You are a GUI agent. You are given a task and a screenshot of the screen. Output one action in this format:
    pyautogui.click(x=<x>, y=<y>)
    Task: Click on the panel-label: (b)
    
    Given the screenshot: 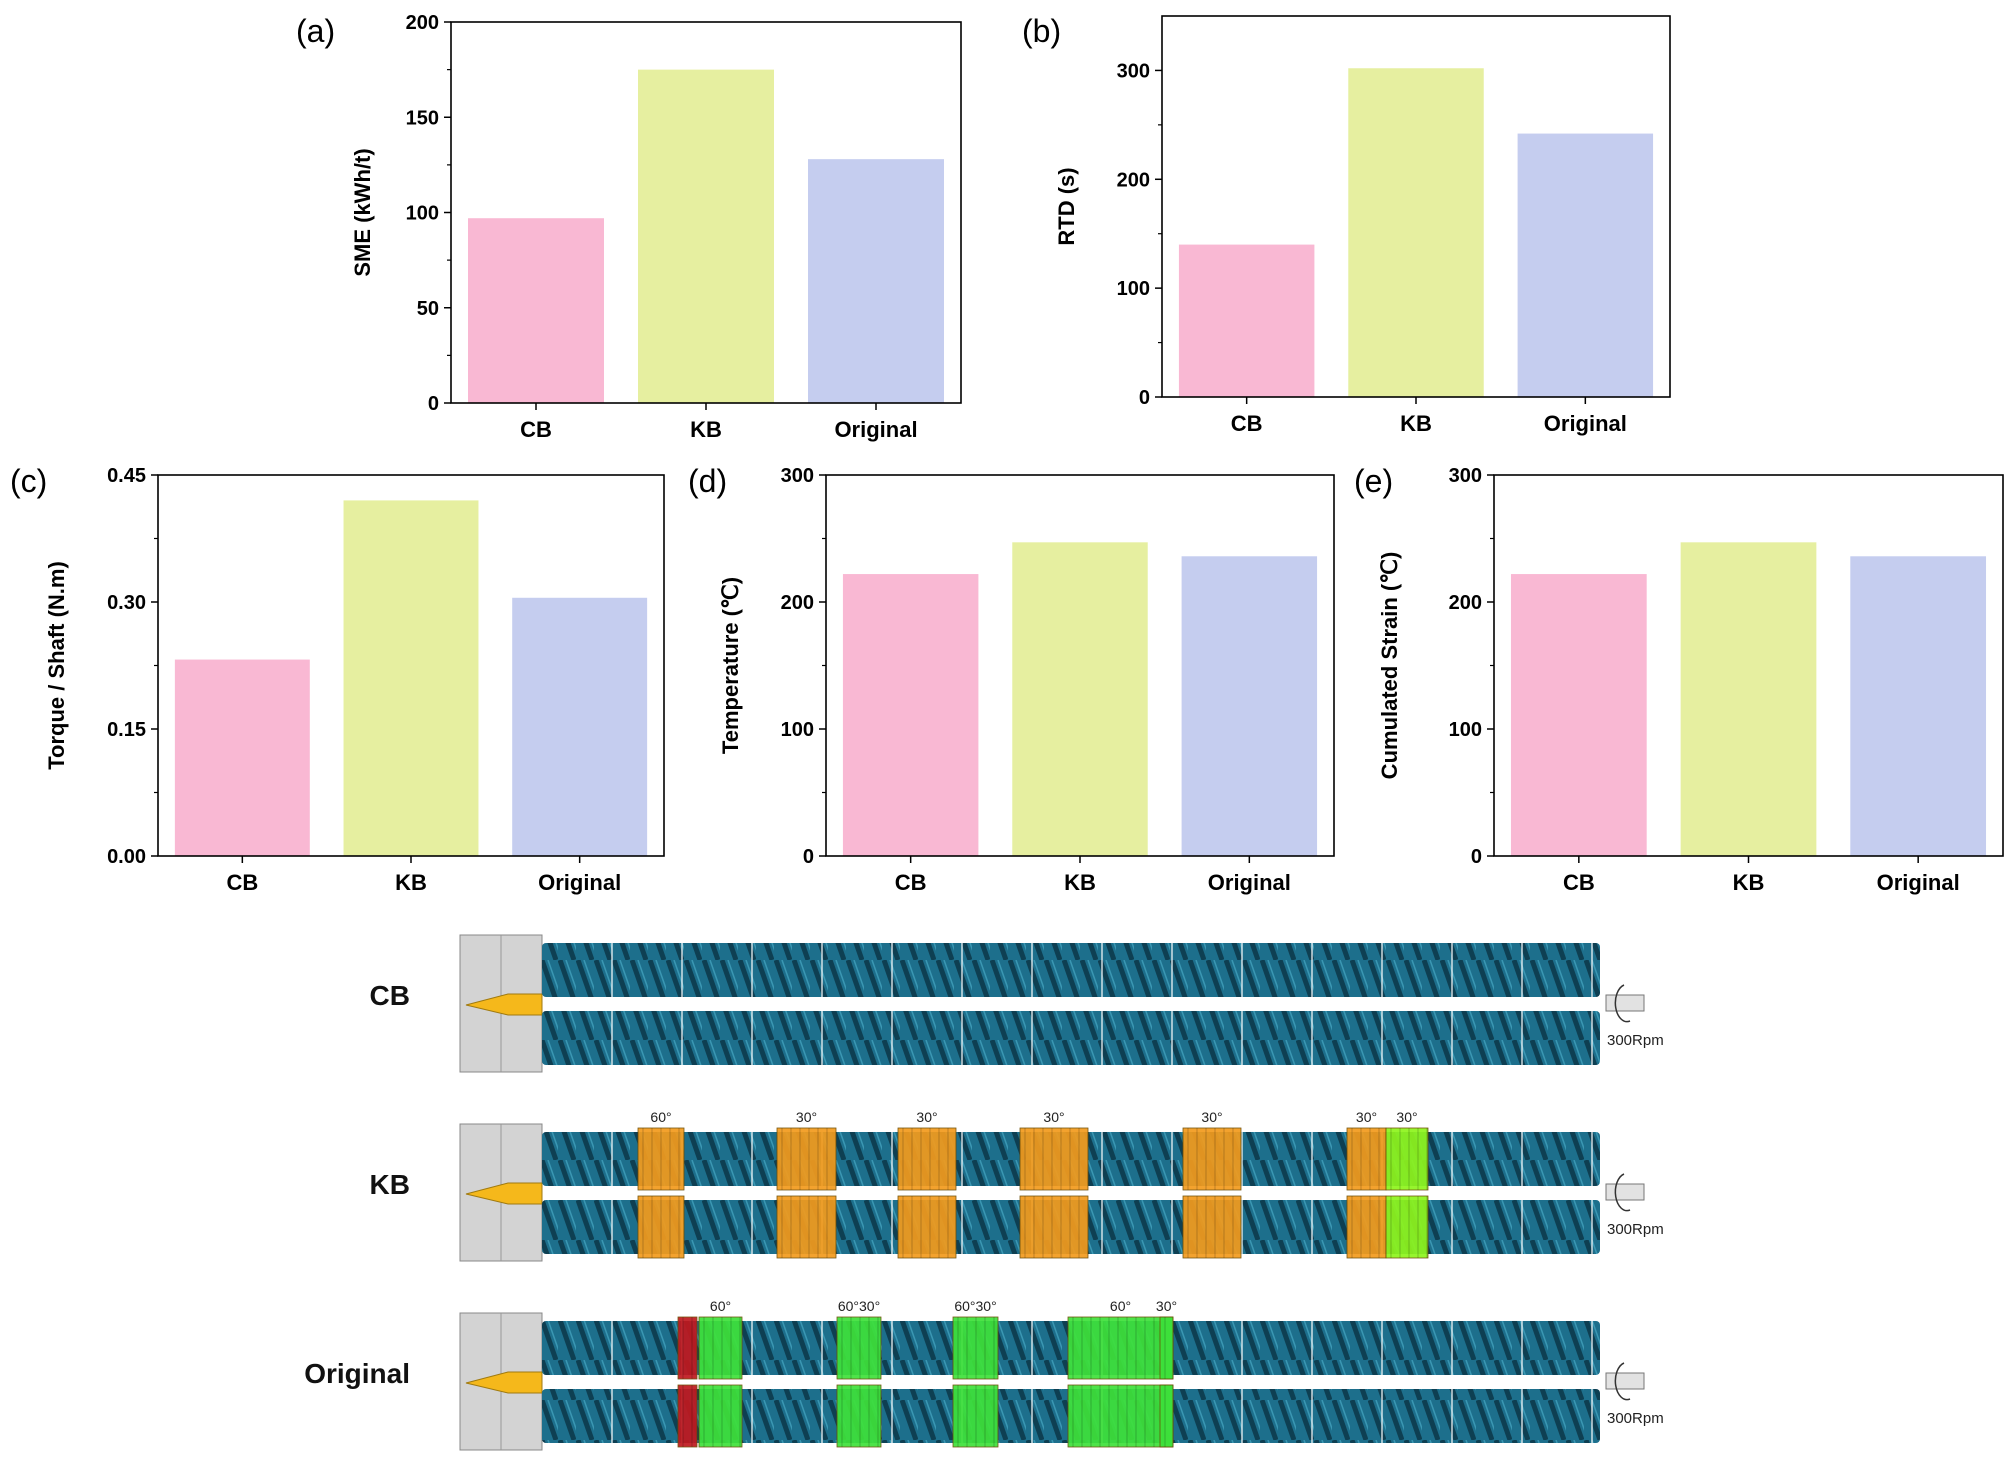 What is the action you would take?
    pyautogui.click(x=1041, y=31)
    